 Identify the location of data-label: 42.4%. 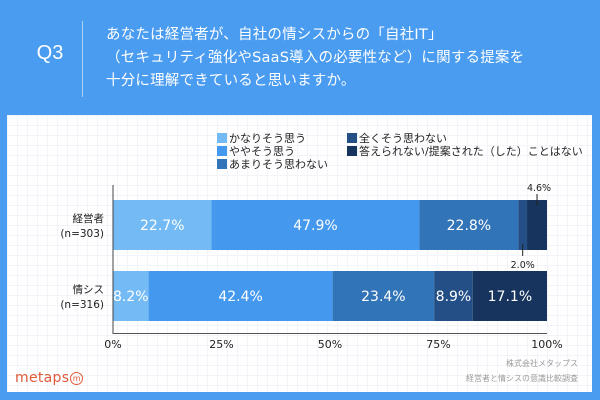
(240, 297).